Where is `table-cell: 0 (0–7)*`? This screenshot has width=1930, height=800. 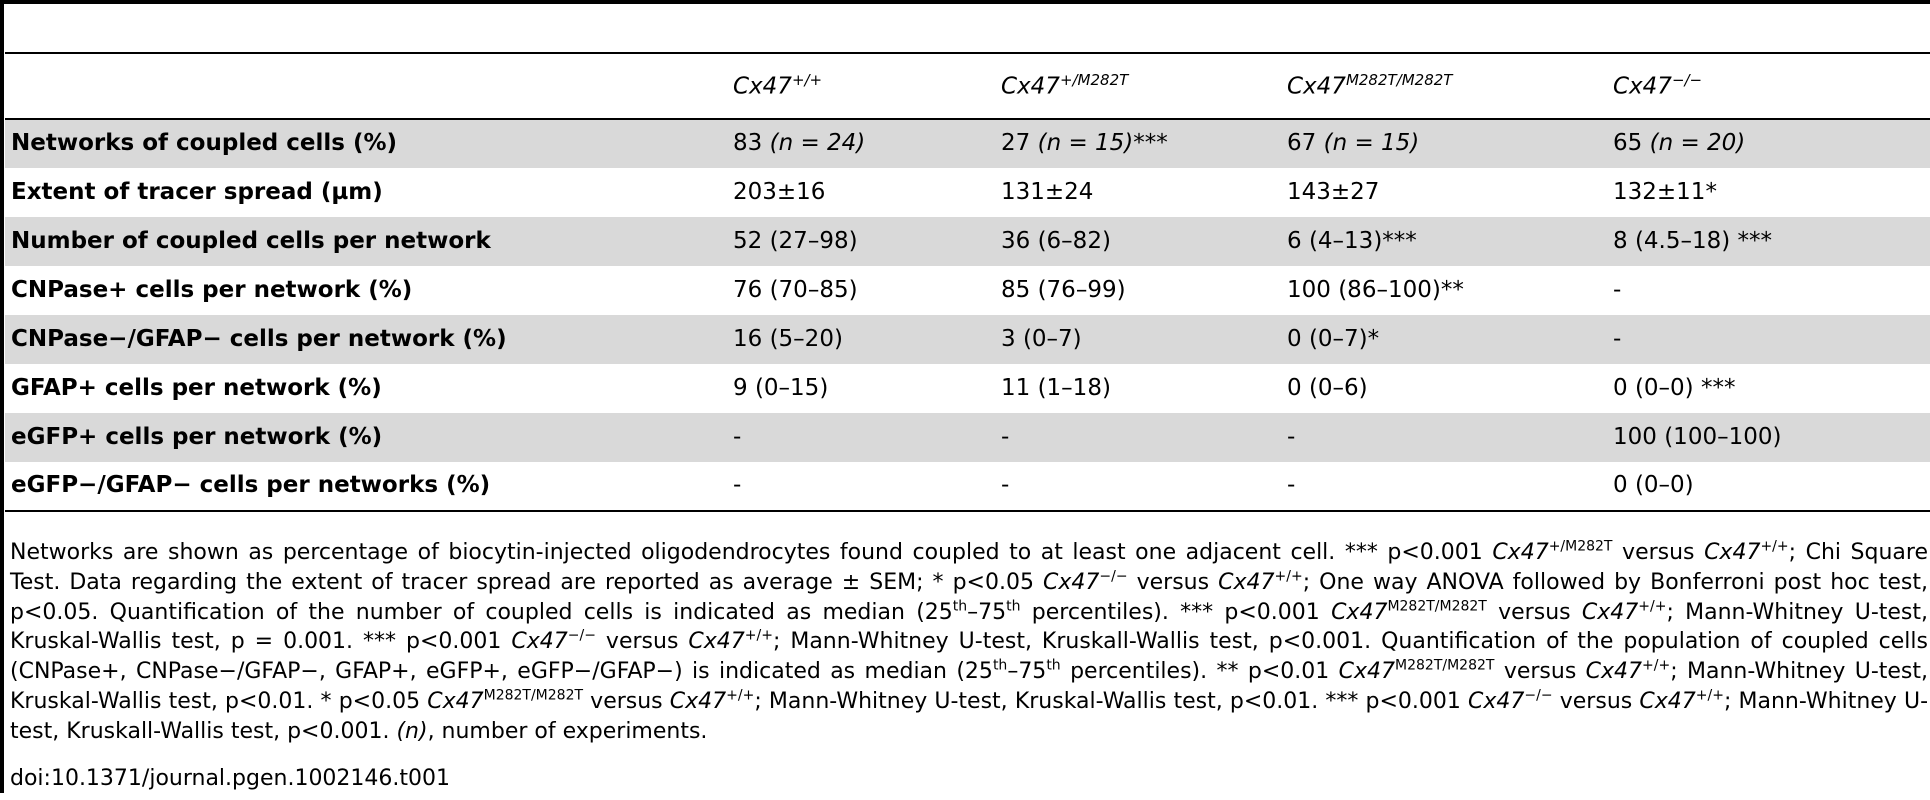 table-cell: 0 (0–7)* is located at coordinates (1333, 338).